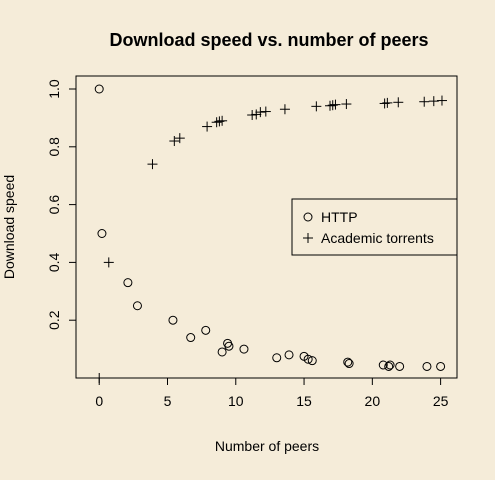 Image resolution: width=495 pixels, height=480 pixels. What do you see at coordinates (272, 393) in the screenshot?
I see `x-axis: 0 5 10 15 20 25` at bounding box center [272, 393].